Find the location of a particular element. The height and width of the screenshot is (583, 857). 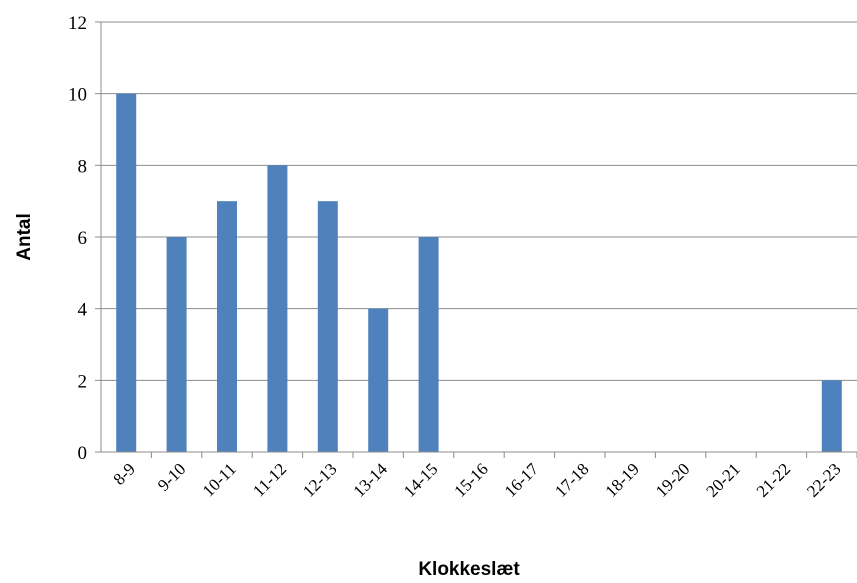

x-tick-label: 22-23 is located at coordinates (823, 479).